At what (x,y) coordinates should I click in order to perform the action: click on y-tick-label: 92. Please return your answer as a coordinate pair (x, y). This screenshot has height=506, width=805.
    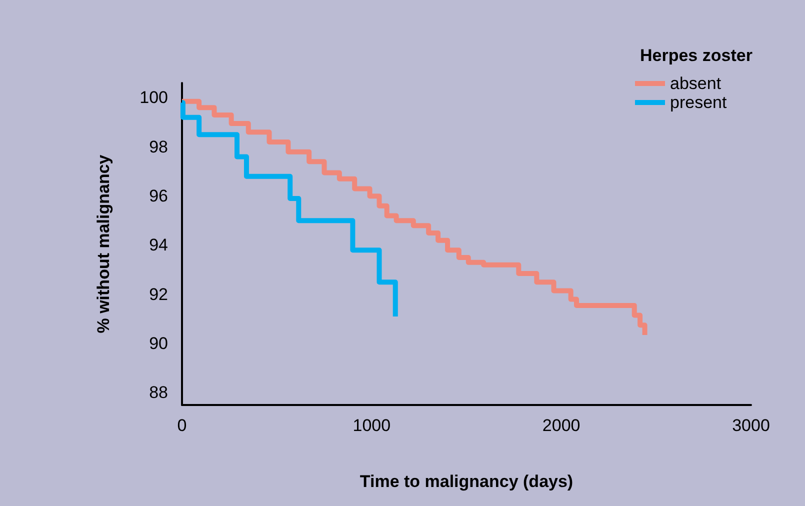
    Looking at the image, I should click on (158, 294).